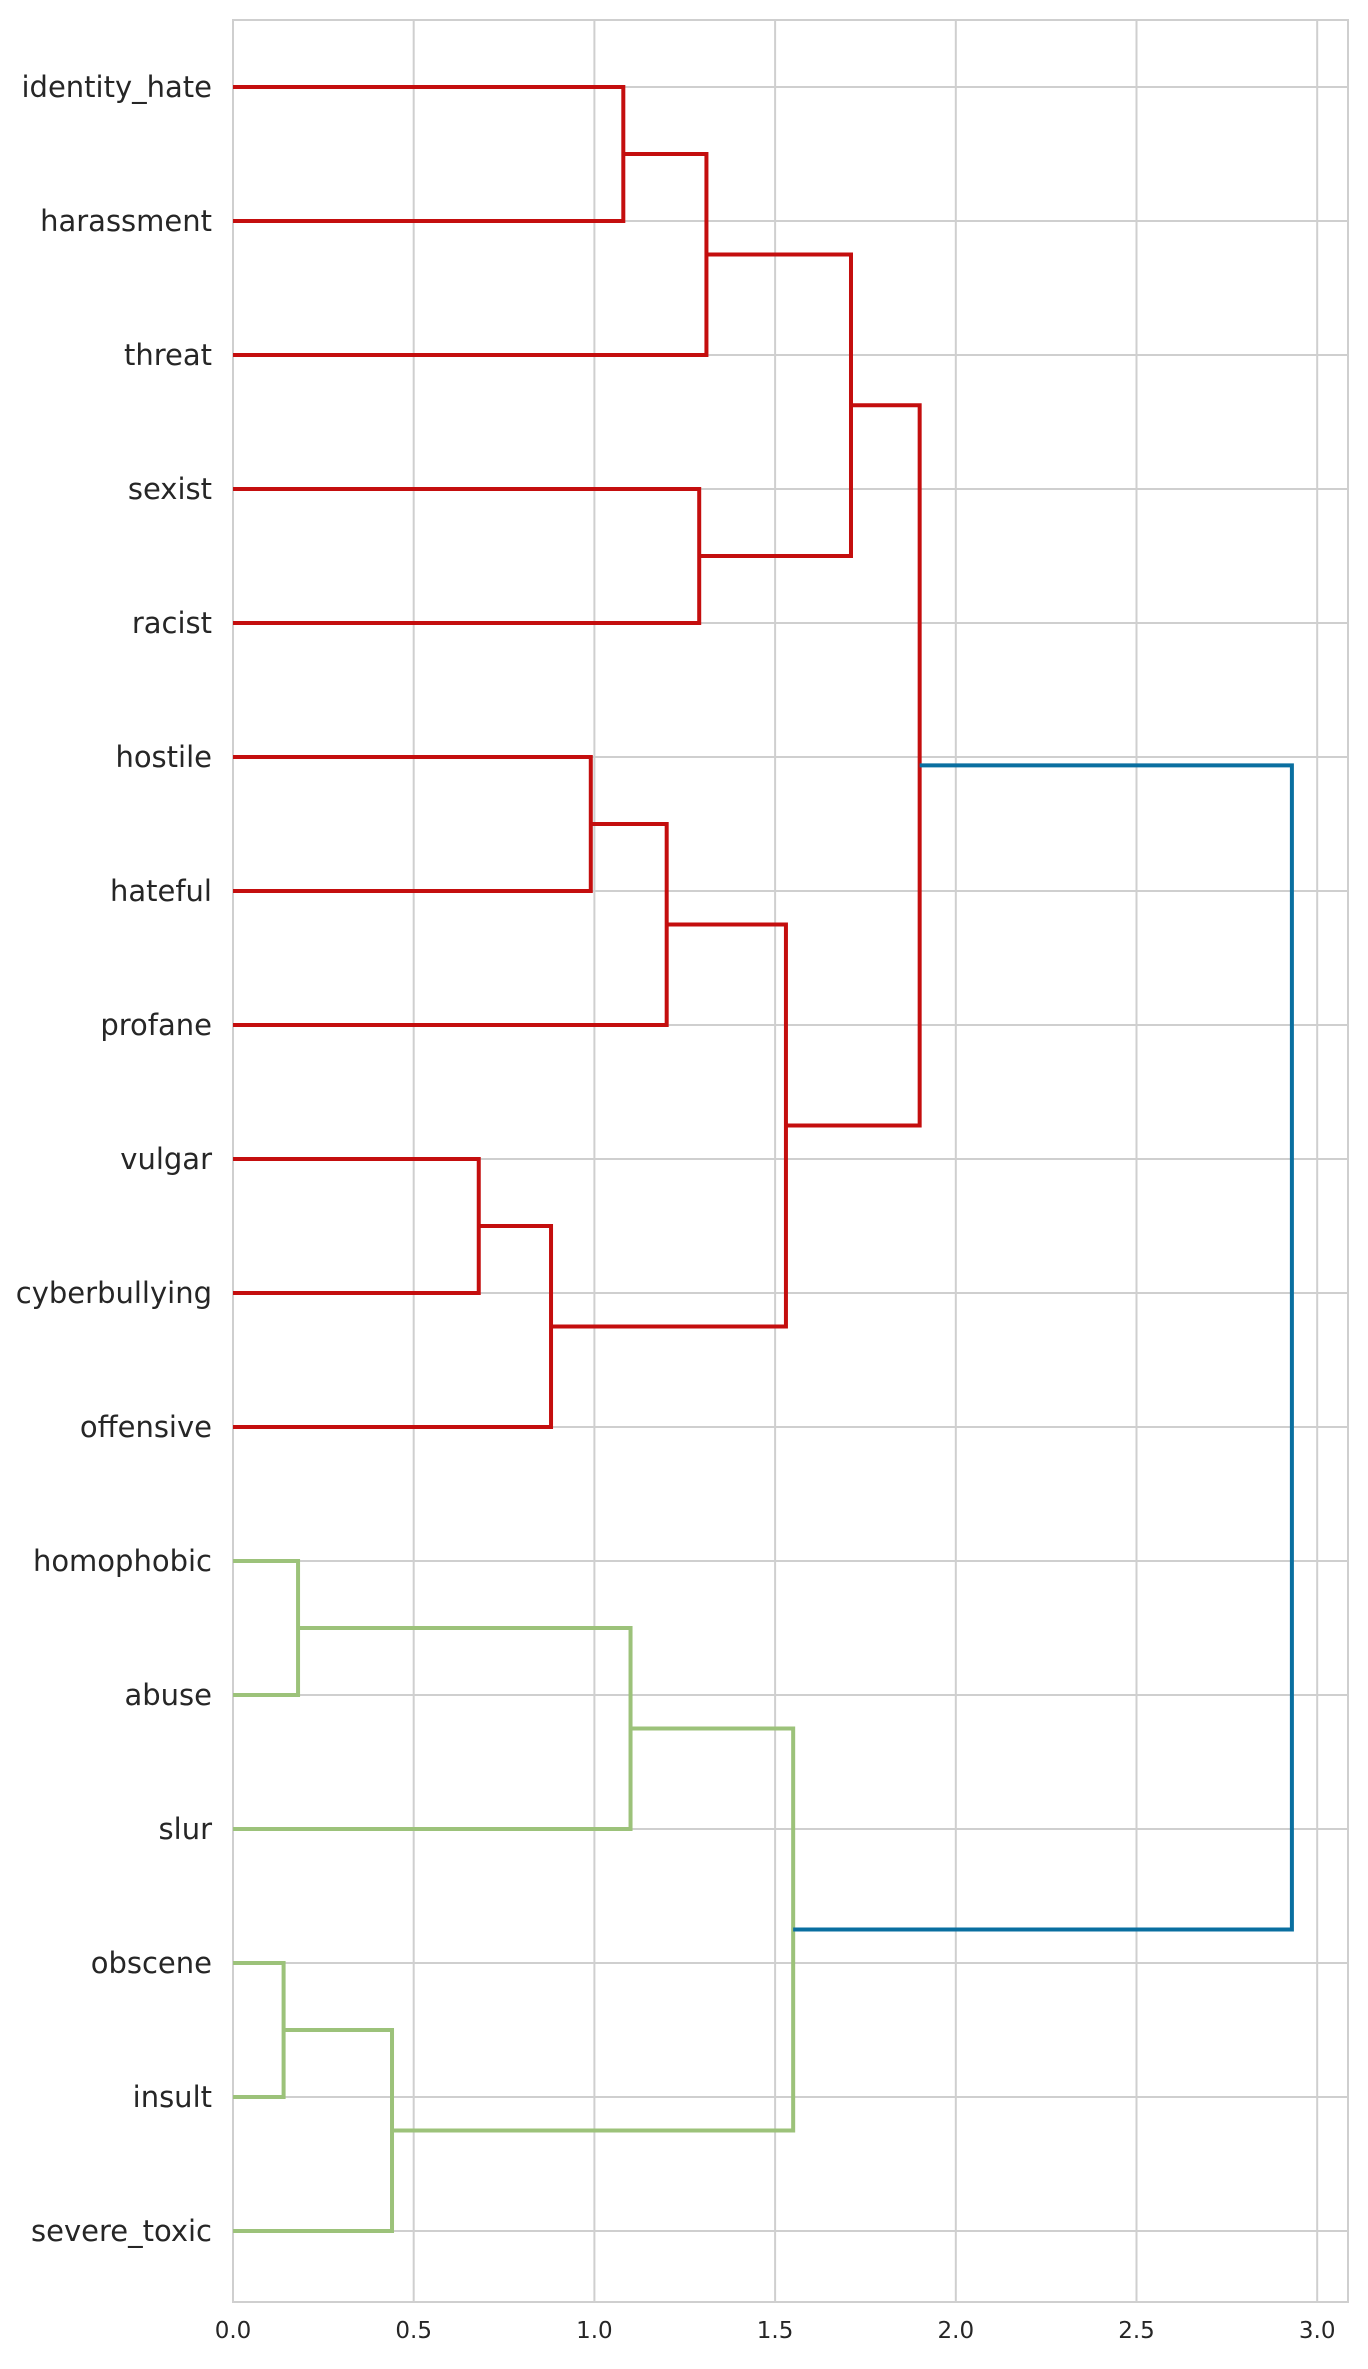 Image resolution: width=1368 pixels, height=2369 pixels. Describe the element at coordinates (156, 1025) in the screenshot. I see `leaf-label-profane: profane` at that location.